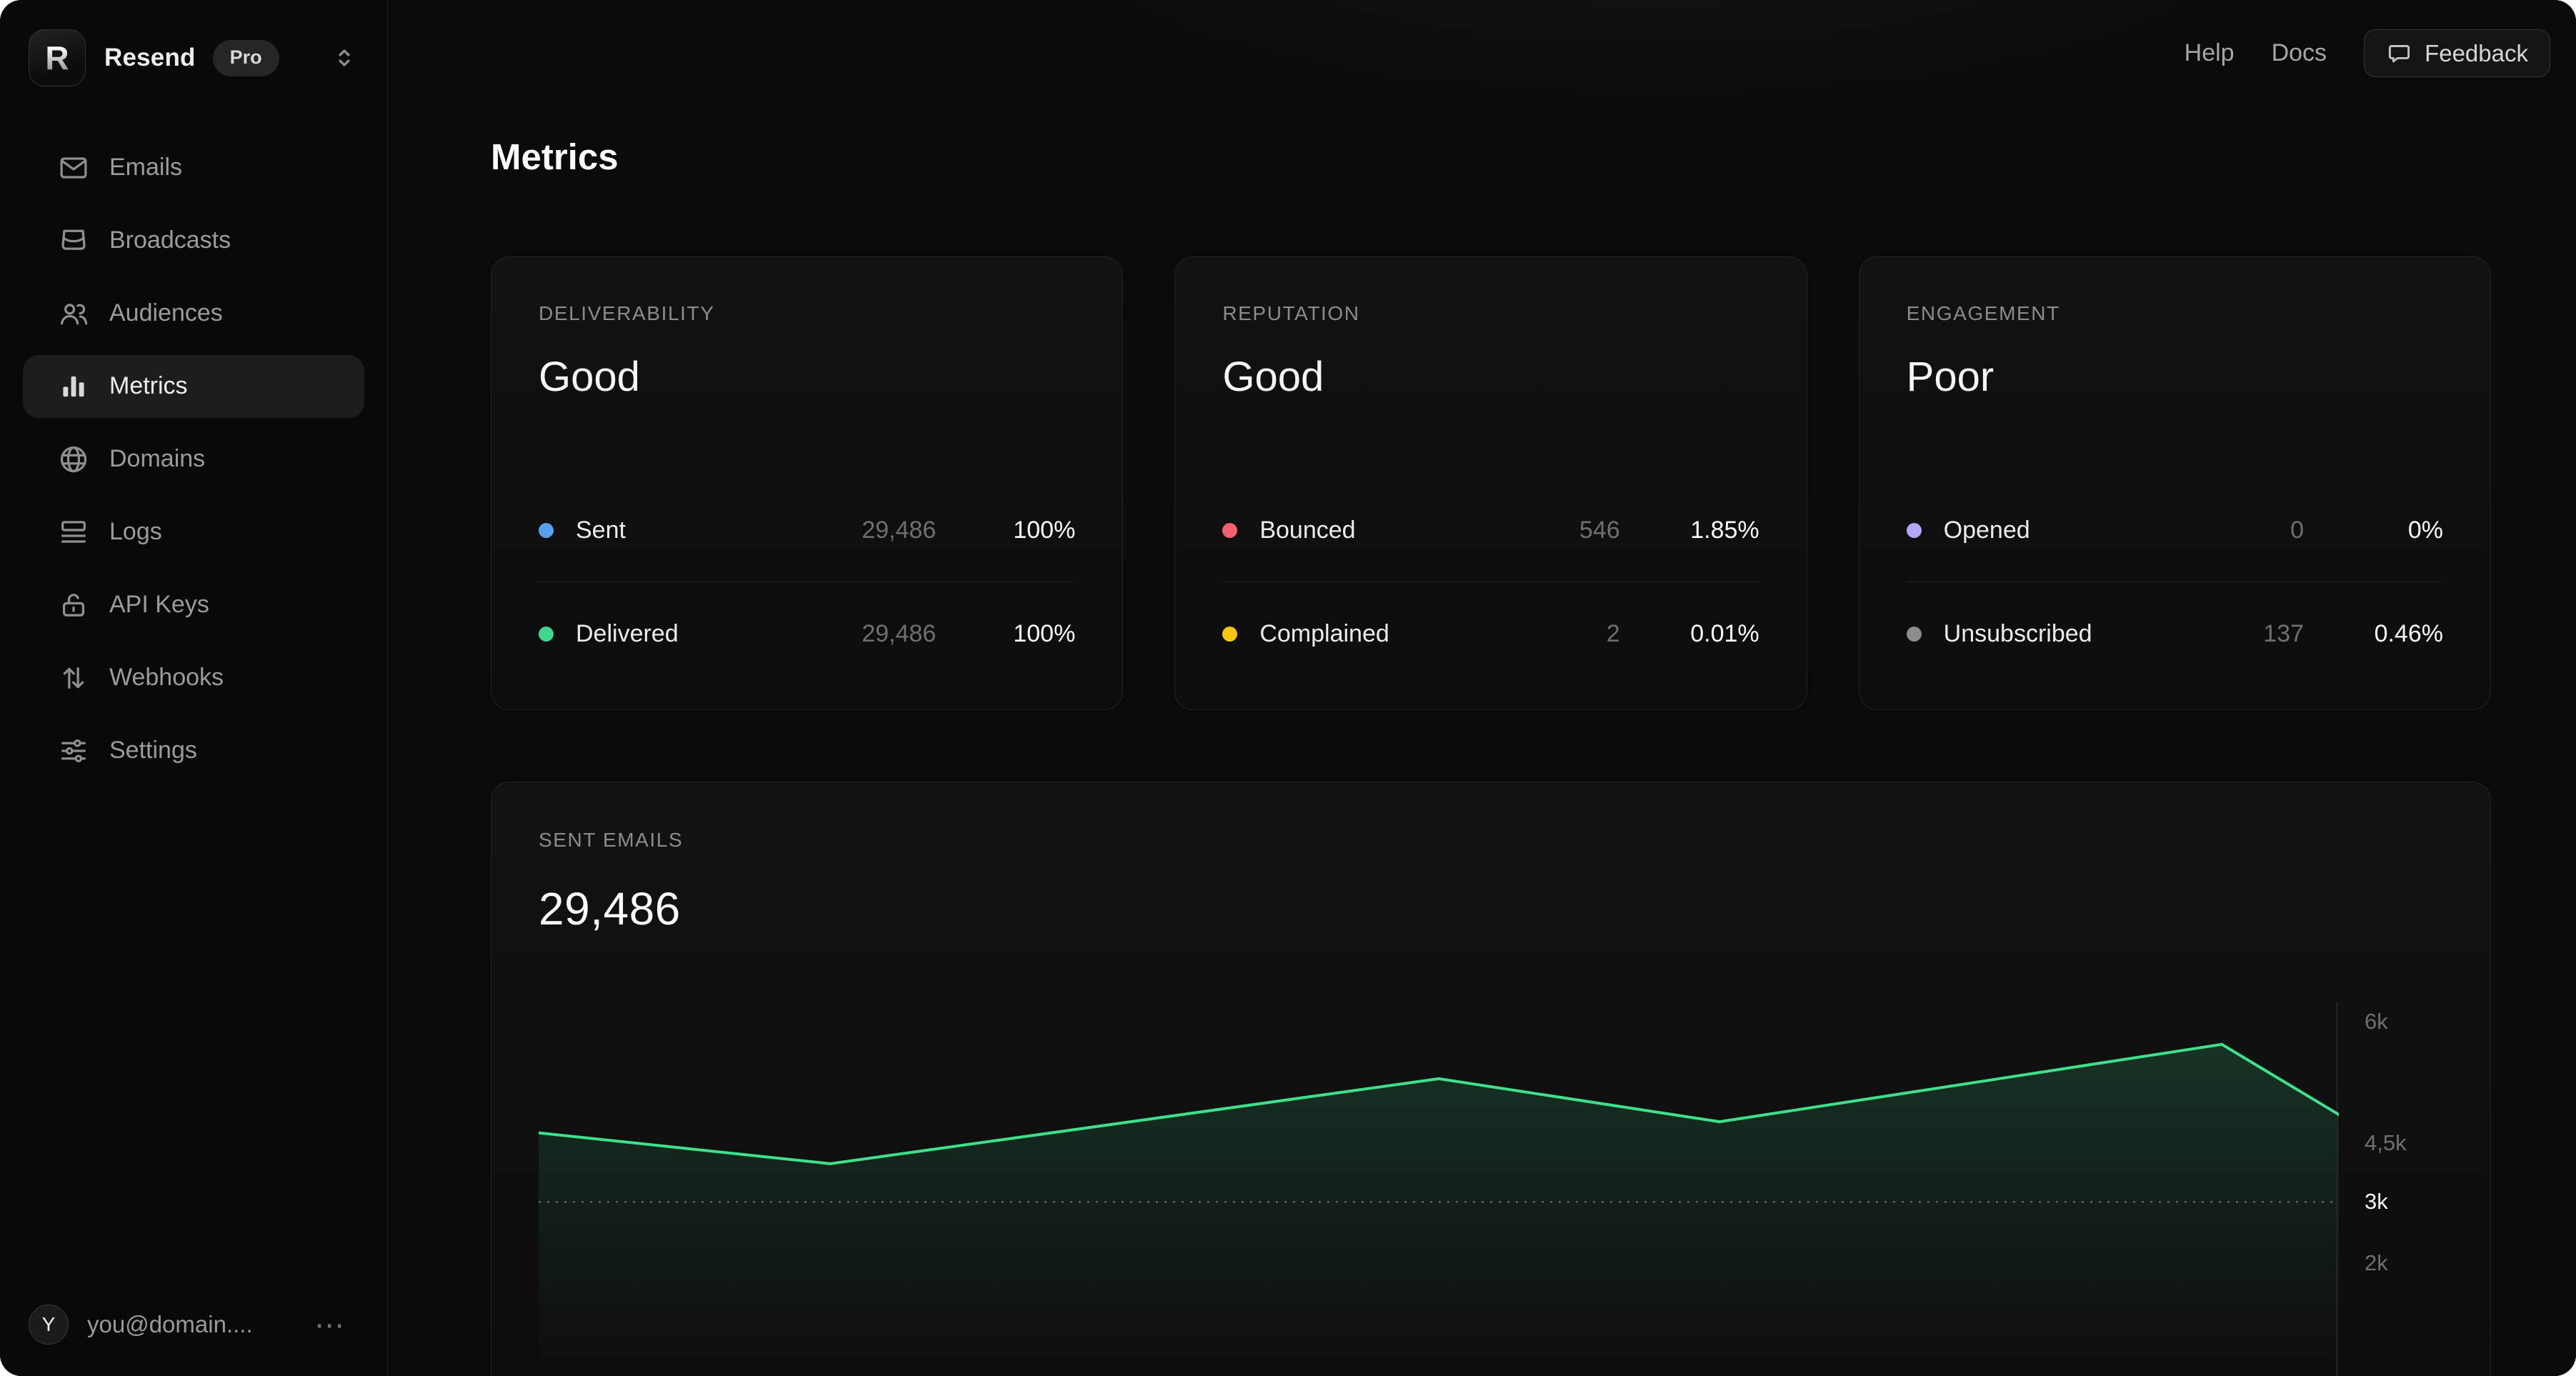 This screenshot has width=2576, height=1376. What do you see at coordinates (2399, 53) in the screenshot?
I see `feedback-bubble-icon` at bounding box center [2399, 53].